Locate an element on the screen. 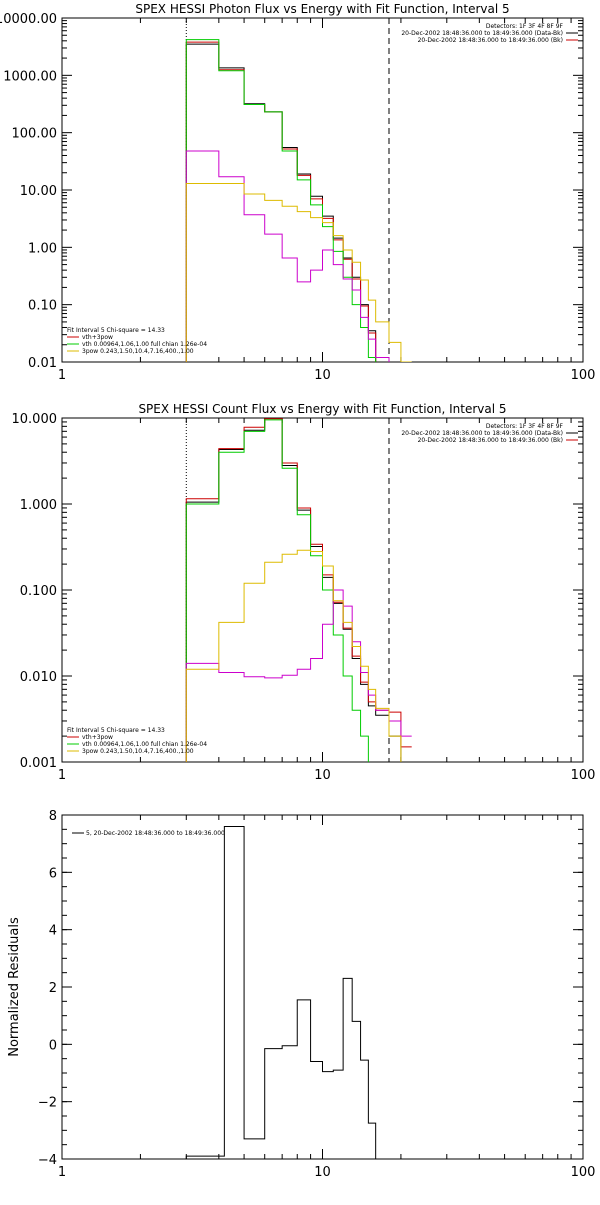 Image resolution: width=600 pixels, height=1205 pixels. y-tick-label: 0.100 is located at coordinates (38, 591).